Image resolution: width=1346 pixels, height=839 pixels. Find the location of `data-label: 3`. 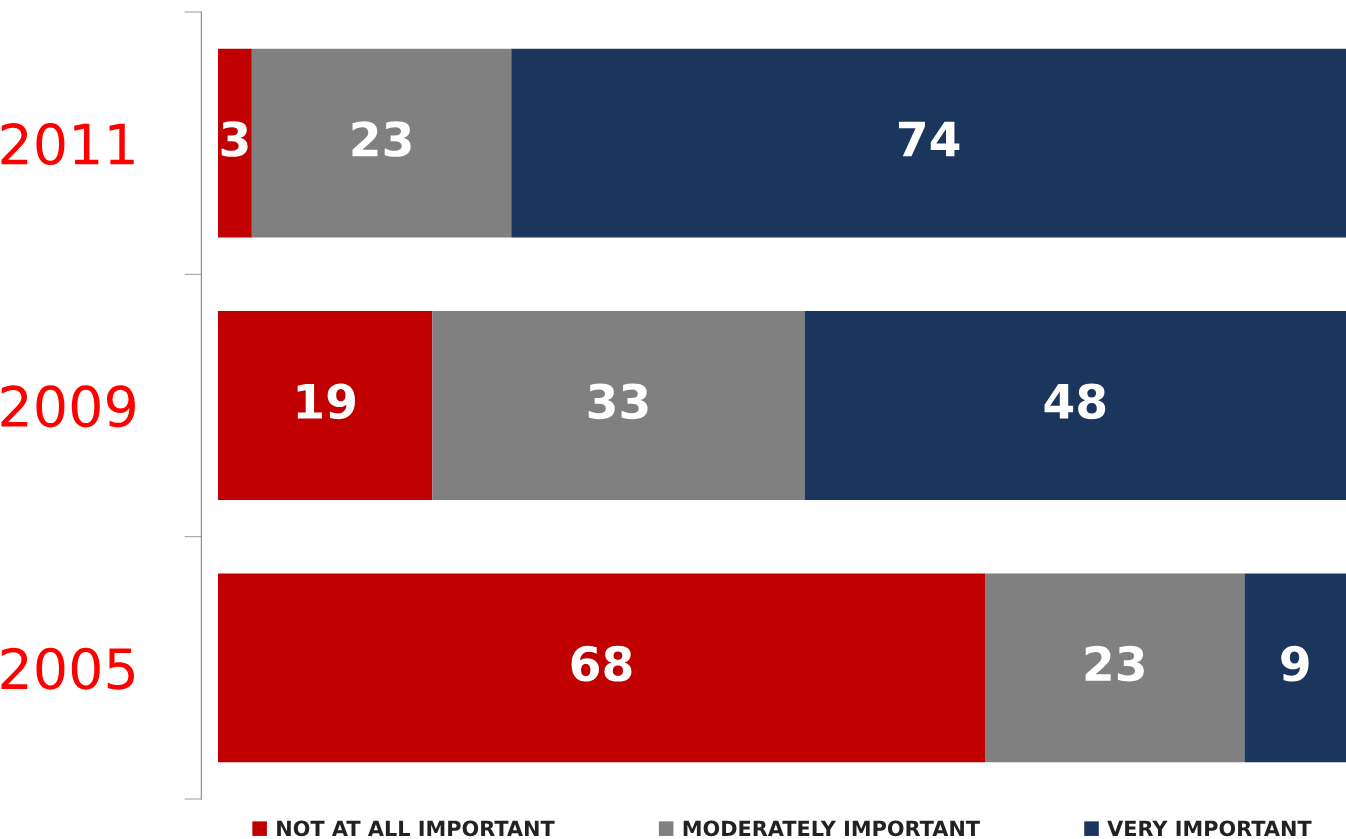

data-label: 3 is located at coordinates (234, 139).